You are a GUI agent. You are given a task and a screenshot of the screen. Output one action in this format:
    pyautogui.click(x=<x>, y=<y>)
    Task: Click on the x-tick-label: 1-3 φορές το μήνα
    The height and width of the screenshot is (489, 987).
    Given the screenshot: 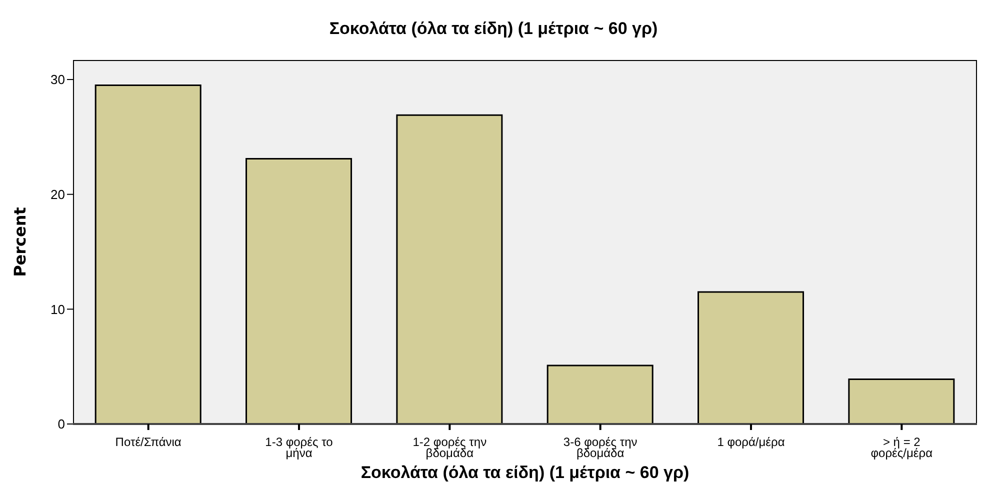 What is the action you would take?
    pyautogui.click(x=299, y=447)
    